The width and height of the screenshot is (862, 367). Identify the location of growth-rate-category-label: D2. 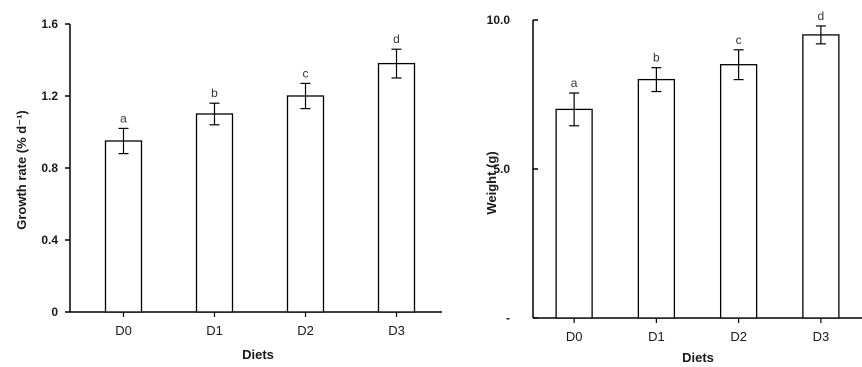
(305, 330).